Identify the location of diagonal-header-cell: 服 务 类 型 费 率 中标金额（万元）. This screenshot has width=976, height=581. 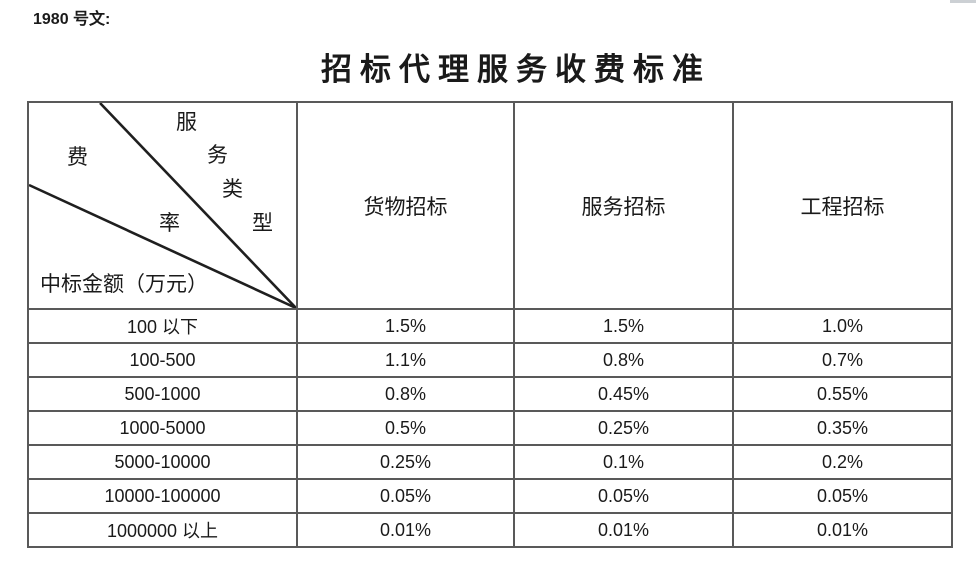
(162, 205).